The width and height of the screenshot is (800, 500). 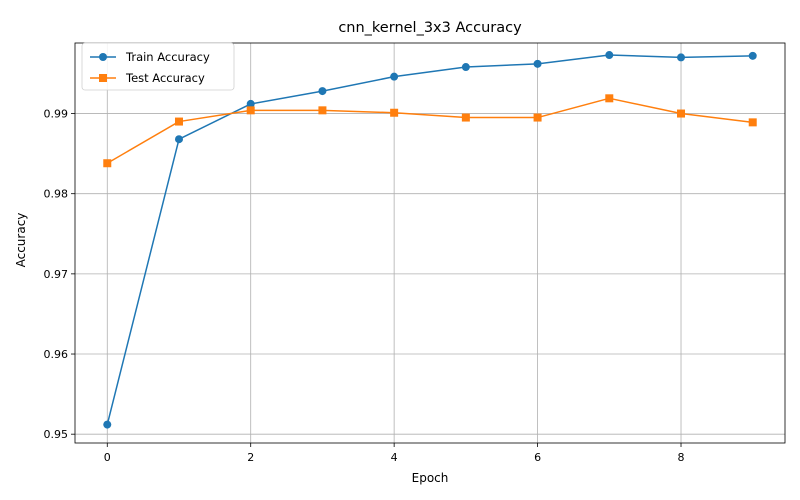 What do you see at coordinates (103, 78) in the screenshot?
I see `legend-square-marker` at bounding box center [103, 78].